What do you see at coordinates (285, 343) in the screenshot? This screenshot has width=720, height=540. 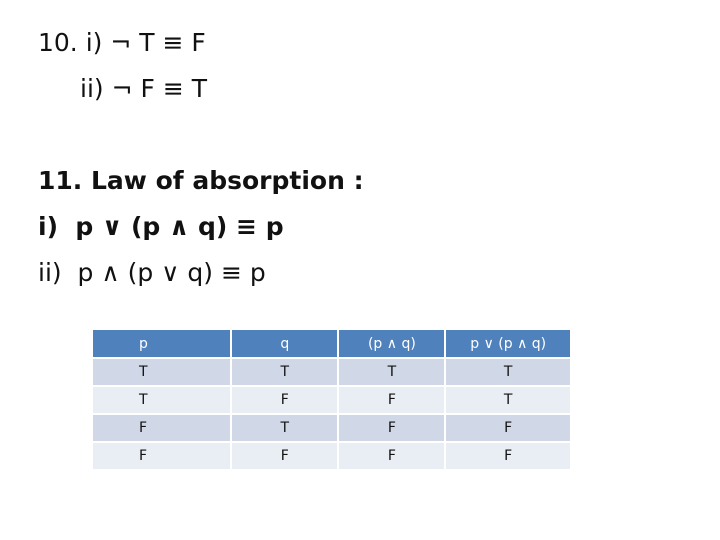 I see `header-q: q` at bounding box center [285, 343].